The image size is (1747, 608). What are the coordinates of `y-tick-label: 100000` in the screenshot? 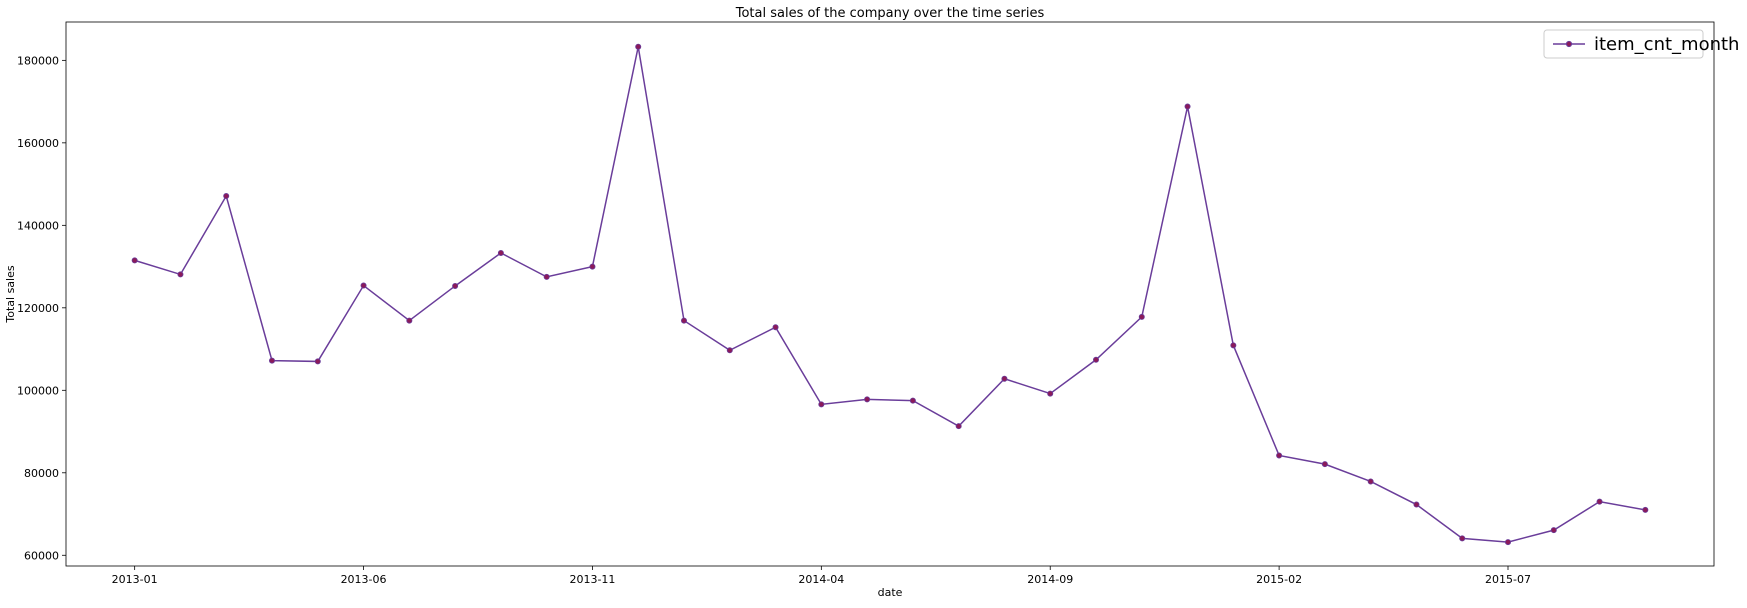 It's located at (38, 390).